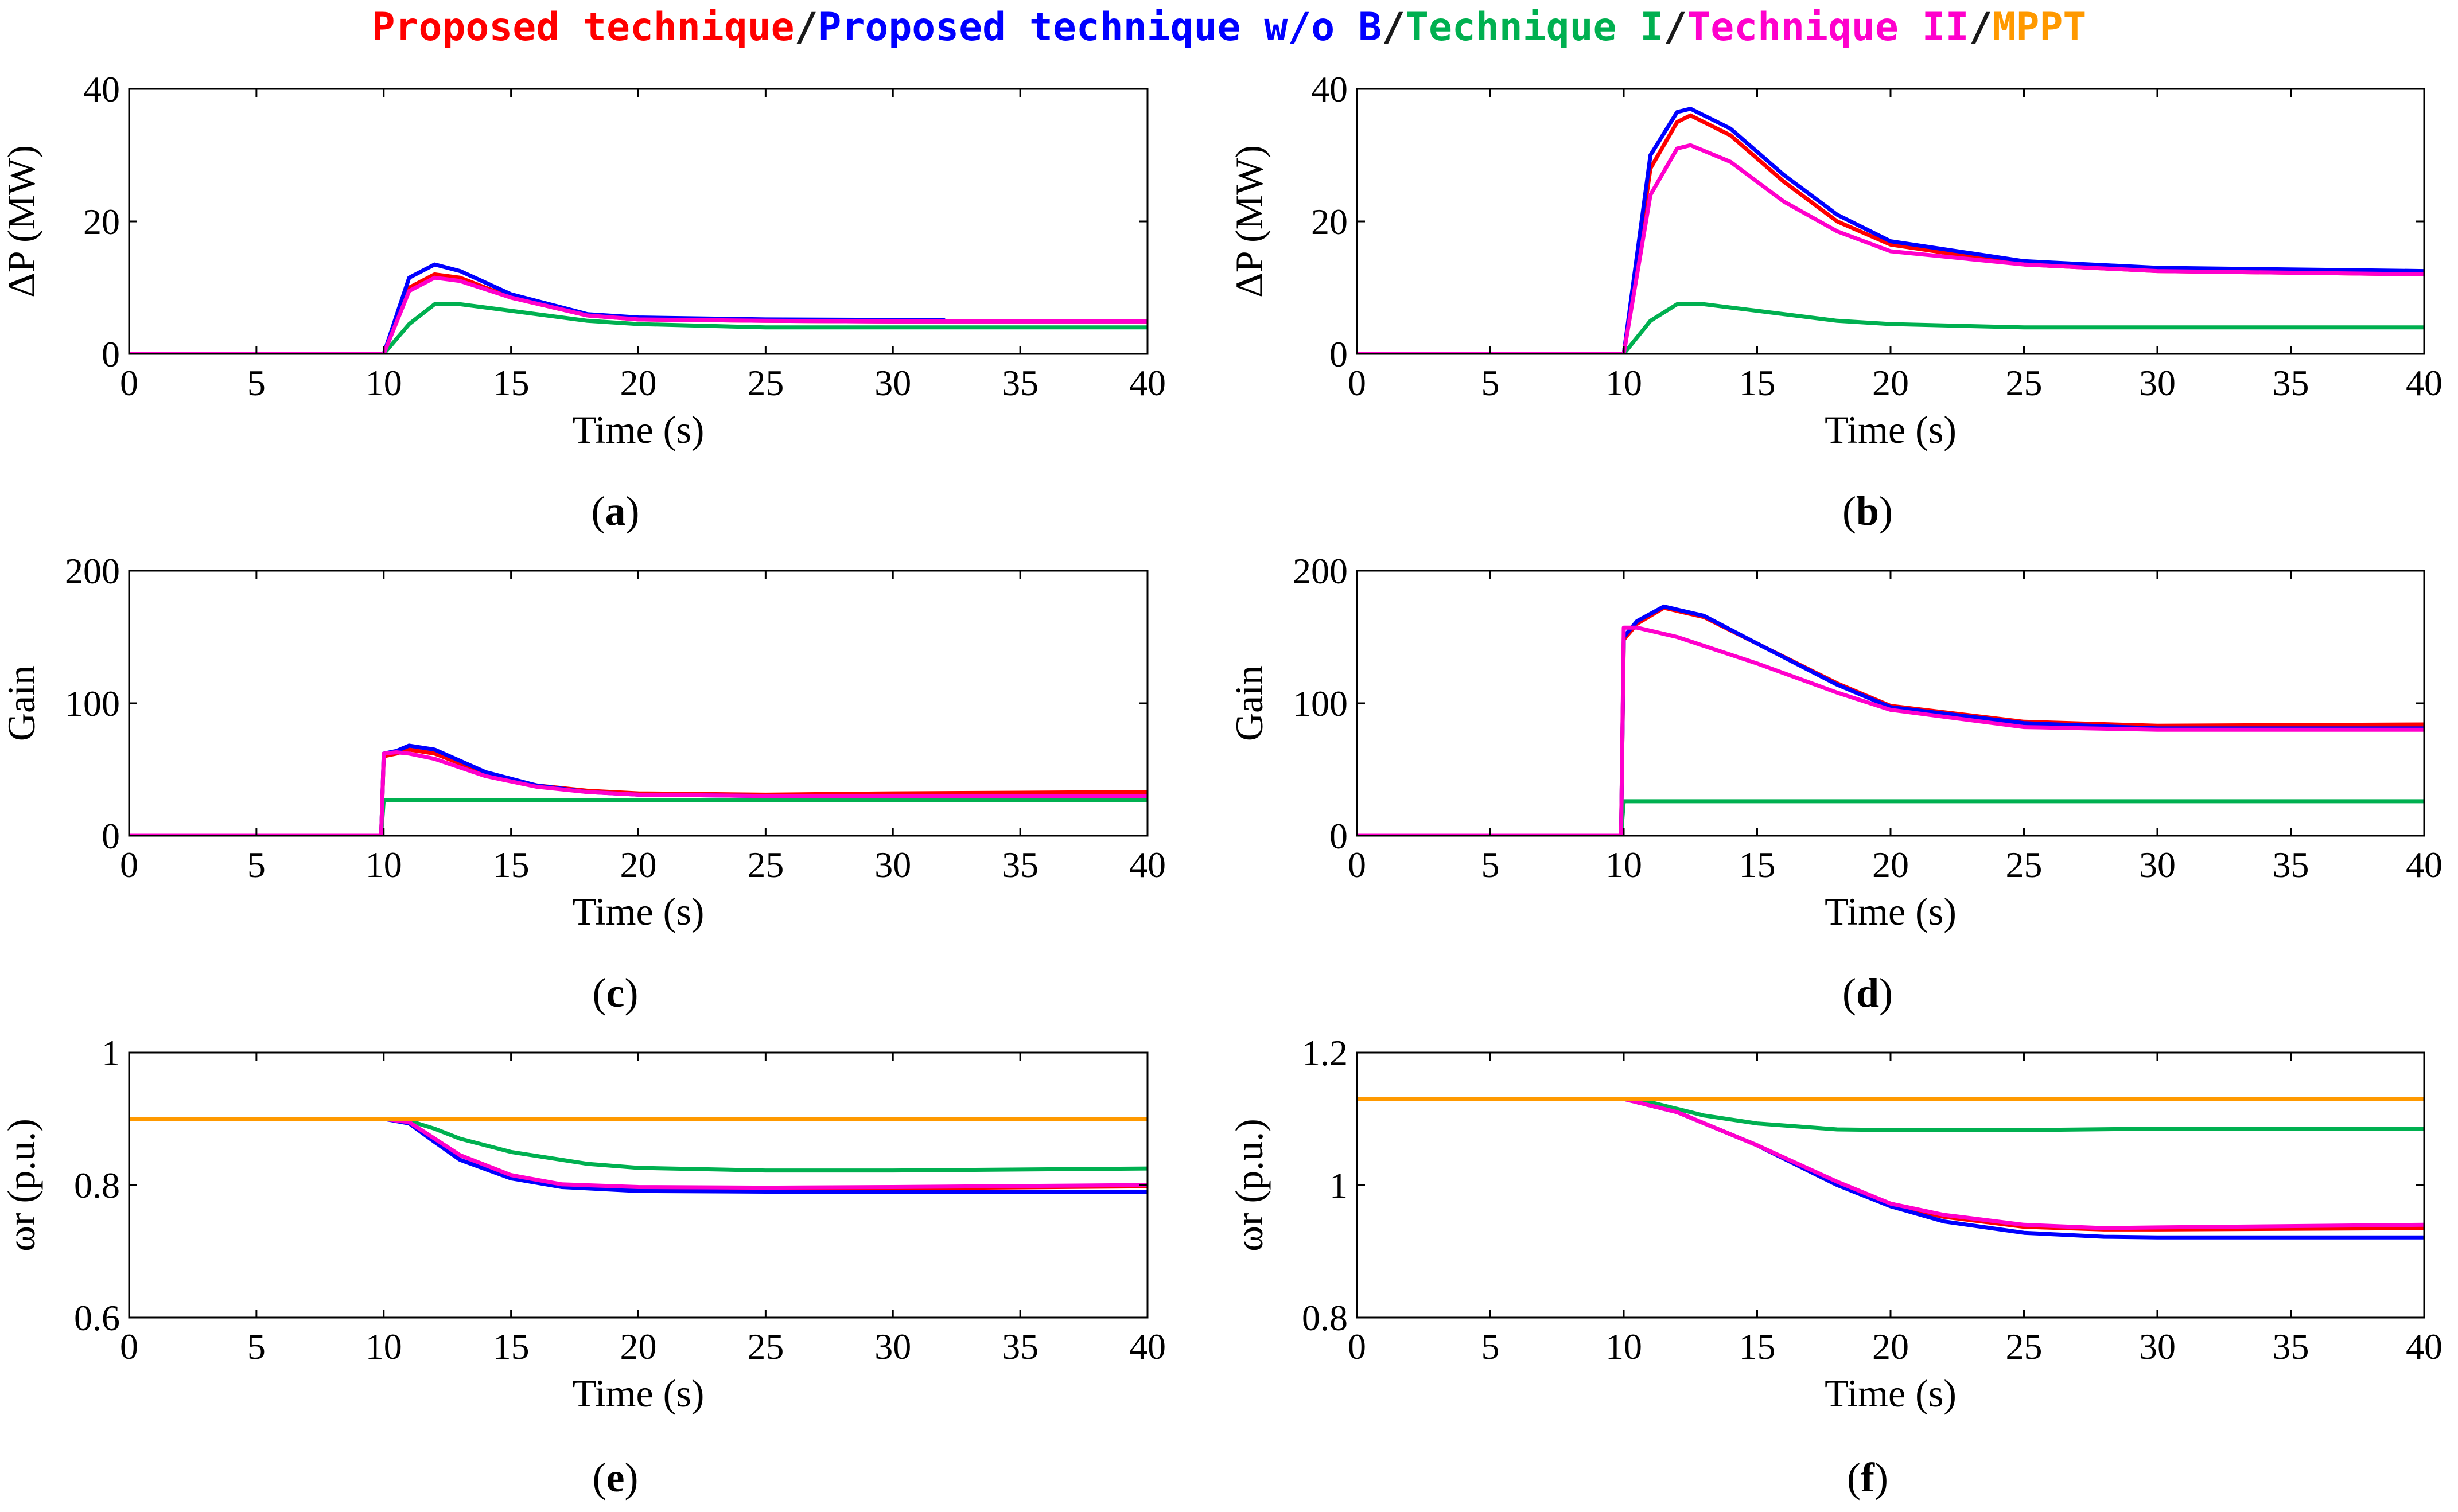 The height and width of the screenshot is (1512, 2458). Describe the element at coordinates (97, 1185) in the screenshot. I see `y-tick-label: 0.8` at that location.